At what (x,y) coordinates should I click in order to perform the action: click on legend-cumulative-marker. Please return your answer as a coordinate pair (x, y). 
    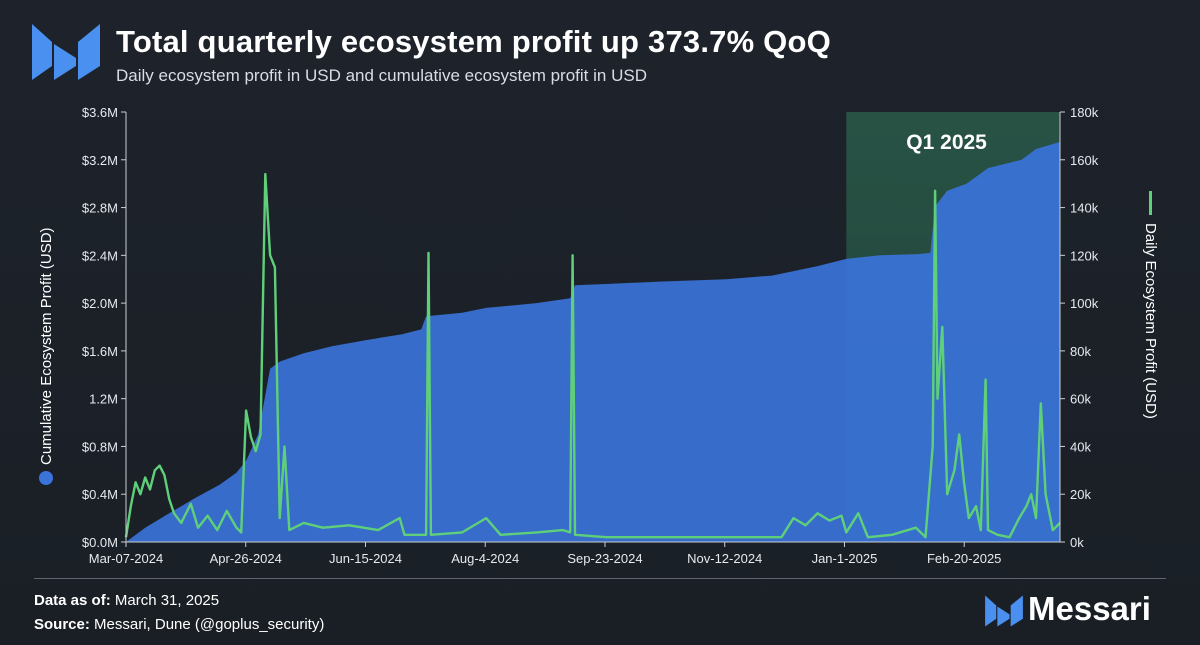
    Looking at the image, I should click on (46, 478).